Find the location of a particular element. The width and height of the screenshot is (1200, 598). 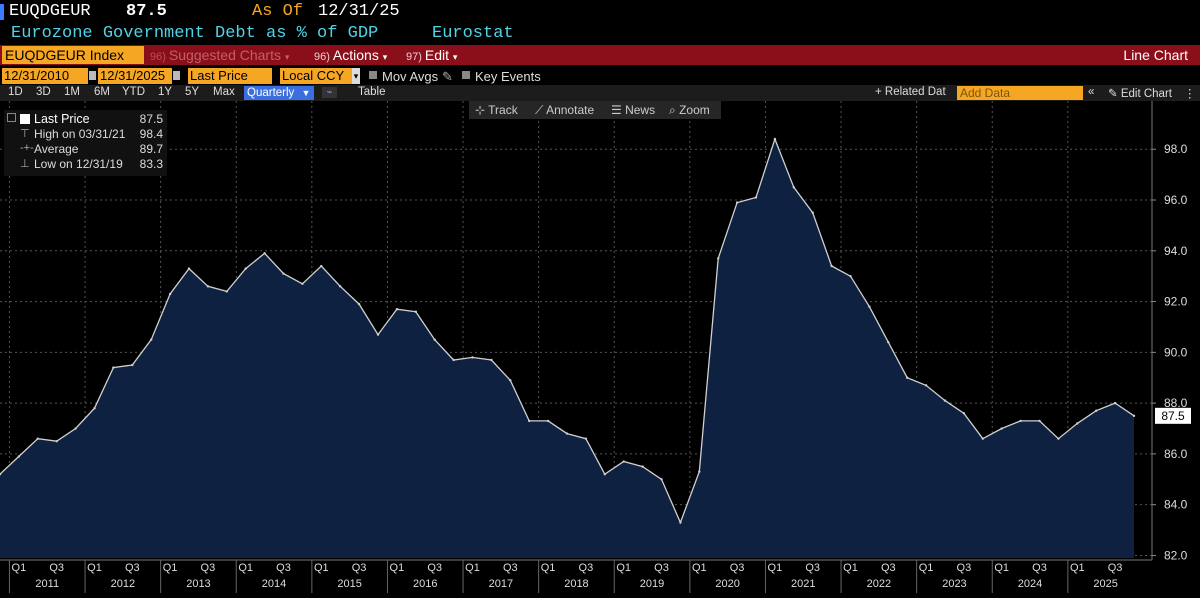

crosshair-icon: ⊹ is located at coordinates (482, 110).